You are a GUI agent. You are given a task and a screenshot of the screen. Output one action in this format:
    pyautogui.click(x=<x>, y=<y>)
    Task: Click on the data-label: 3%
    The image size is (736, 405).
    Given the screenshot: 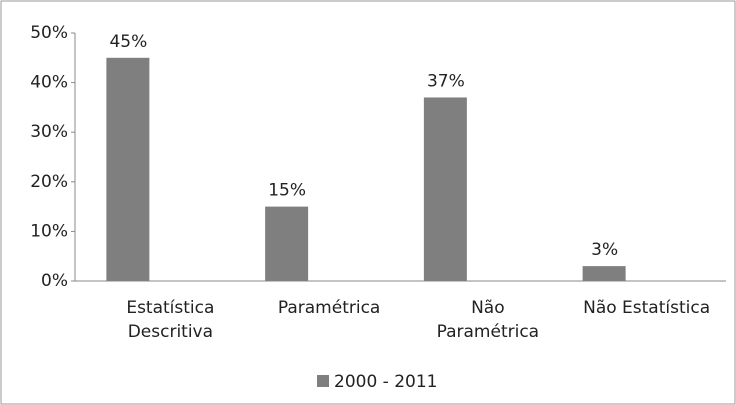 What is the action you would take?
    pyautogui.click(x=604, y=250)
    